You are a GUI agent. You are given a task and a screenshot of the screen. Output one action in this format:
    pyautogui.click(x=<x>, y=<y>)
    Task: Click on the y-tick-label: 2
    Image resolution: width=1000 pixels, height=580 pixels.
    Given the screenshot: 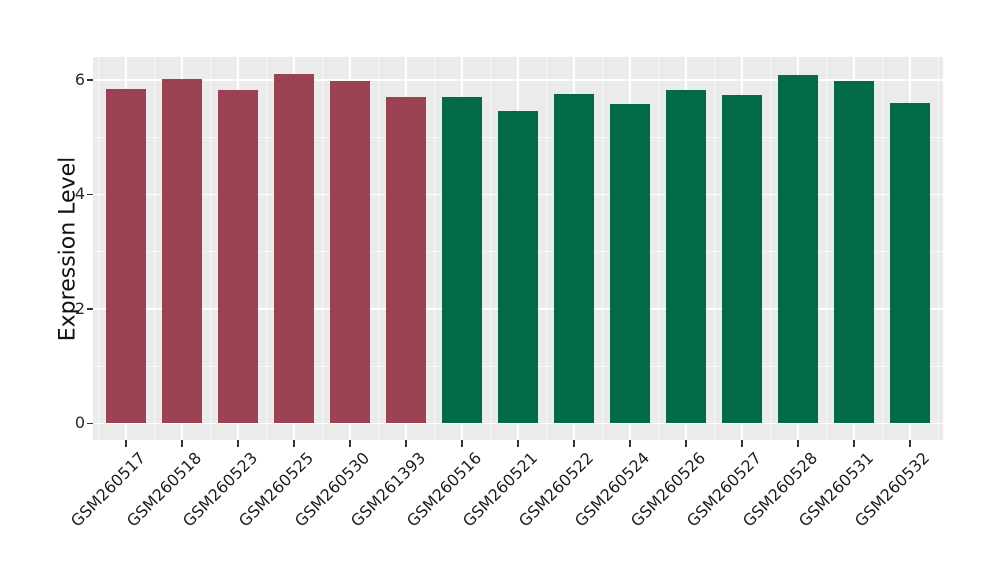 What is the action you would take?
    pyautogui.click(x=79, y=308)
    